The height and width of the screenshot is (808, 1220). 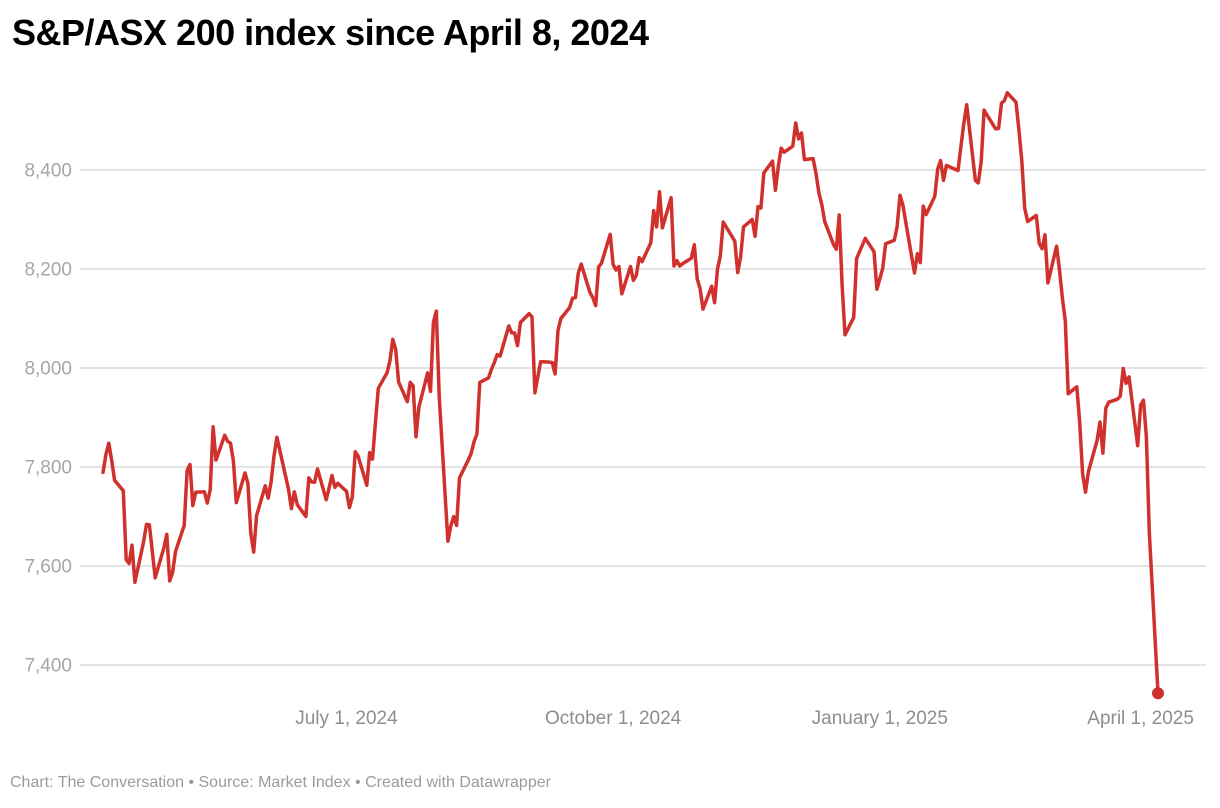 I want to click on y-tick-label: 8,000, so click(x=48, y=369).